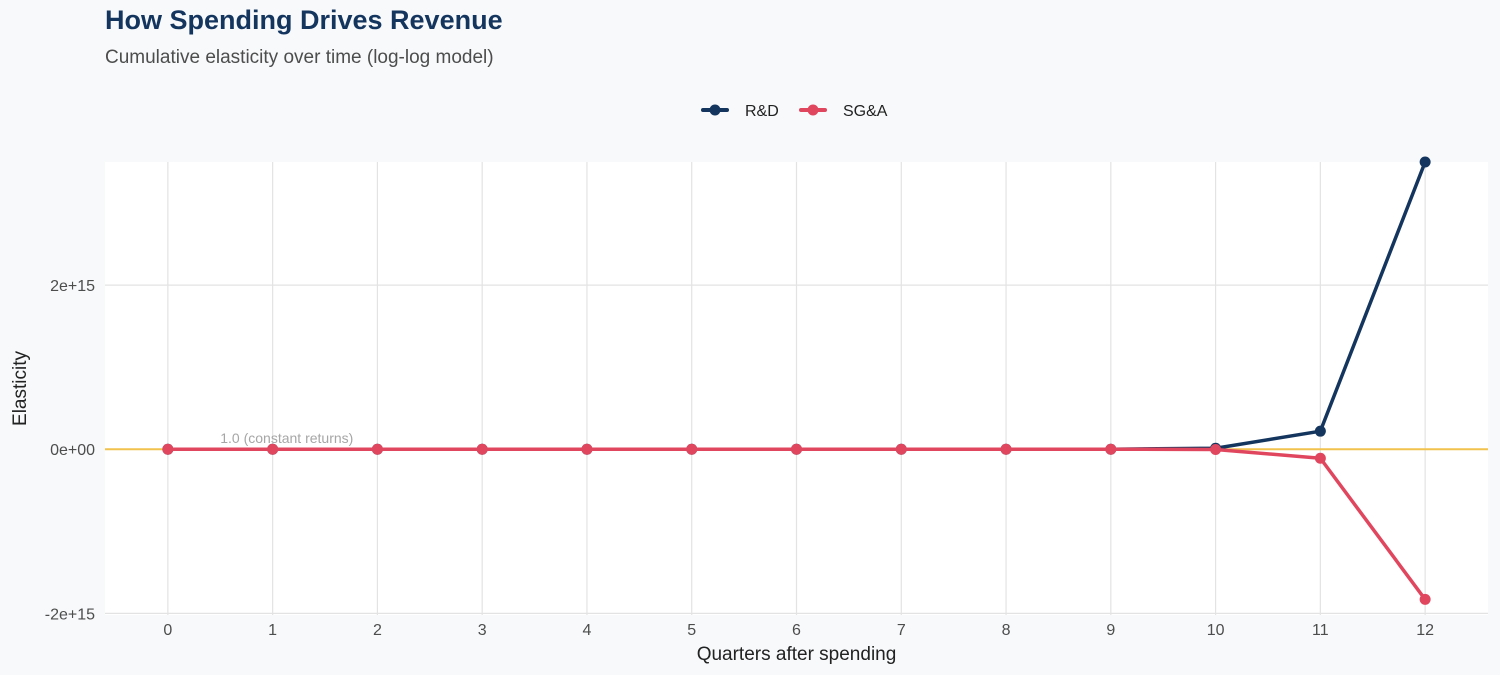  I want to click on x-tick-label: 3, so click(482, 630).